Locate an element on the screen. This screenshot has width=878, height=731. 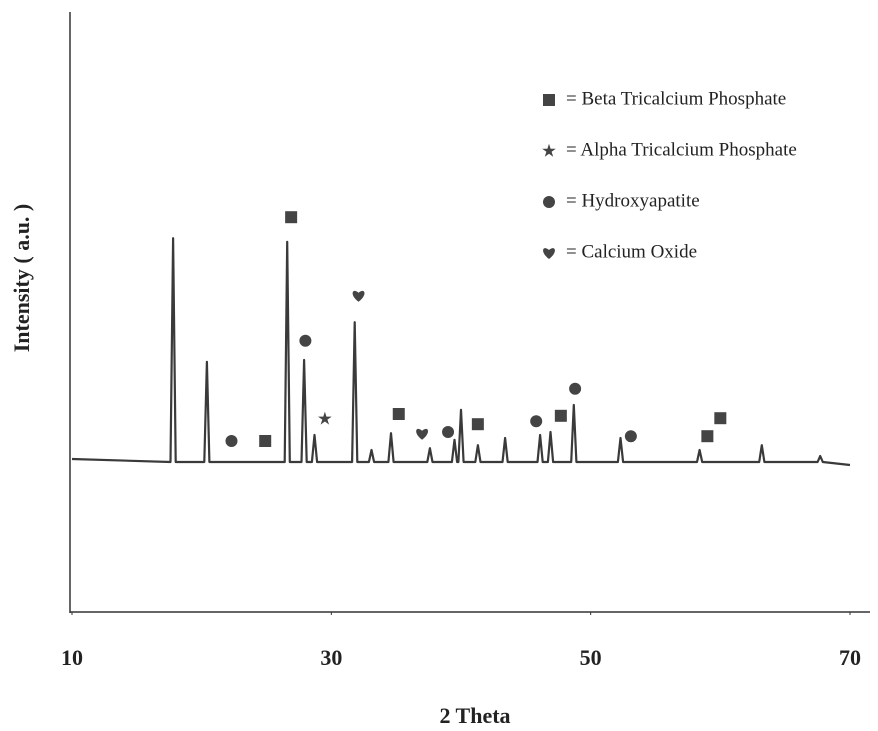
y-axis-label: Intensity ( a.u. ) is located at coordinates (21, 278).